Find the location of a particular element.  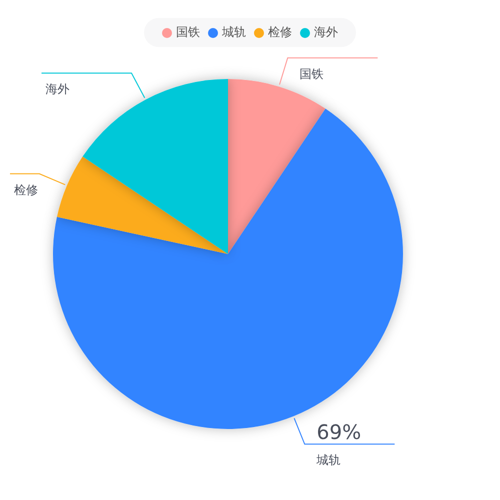

legend-label: 检修 is located at coordinates (279, 32).